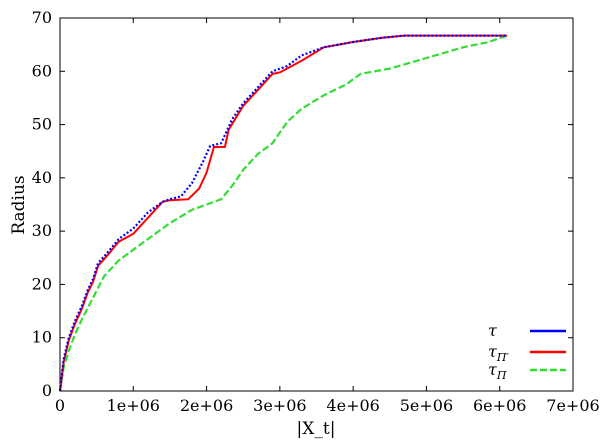 This screenshot has width=610, height=444. I want to click on legend-label: τΠ, so click(497, 371).